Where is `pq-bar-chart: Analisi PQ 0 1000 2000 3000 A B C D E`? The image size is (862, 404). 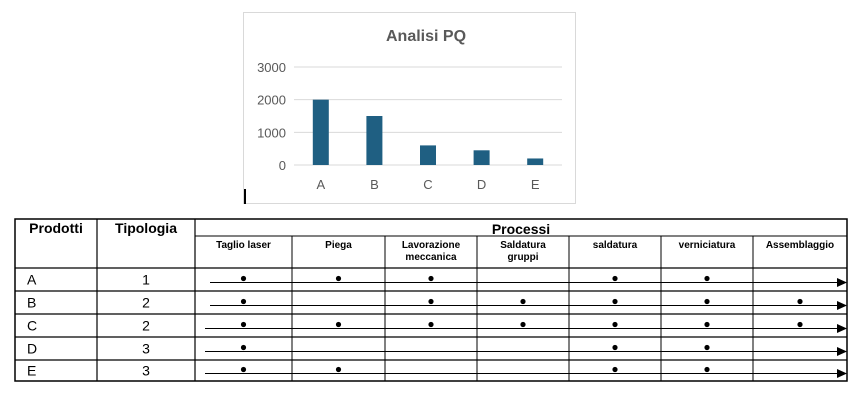
pq-bar-chart: Analisi PQ 0 1000 2000 3000 A B C D E is located at coordinates (409, 110).